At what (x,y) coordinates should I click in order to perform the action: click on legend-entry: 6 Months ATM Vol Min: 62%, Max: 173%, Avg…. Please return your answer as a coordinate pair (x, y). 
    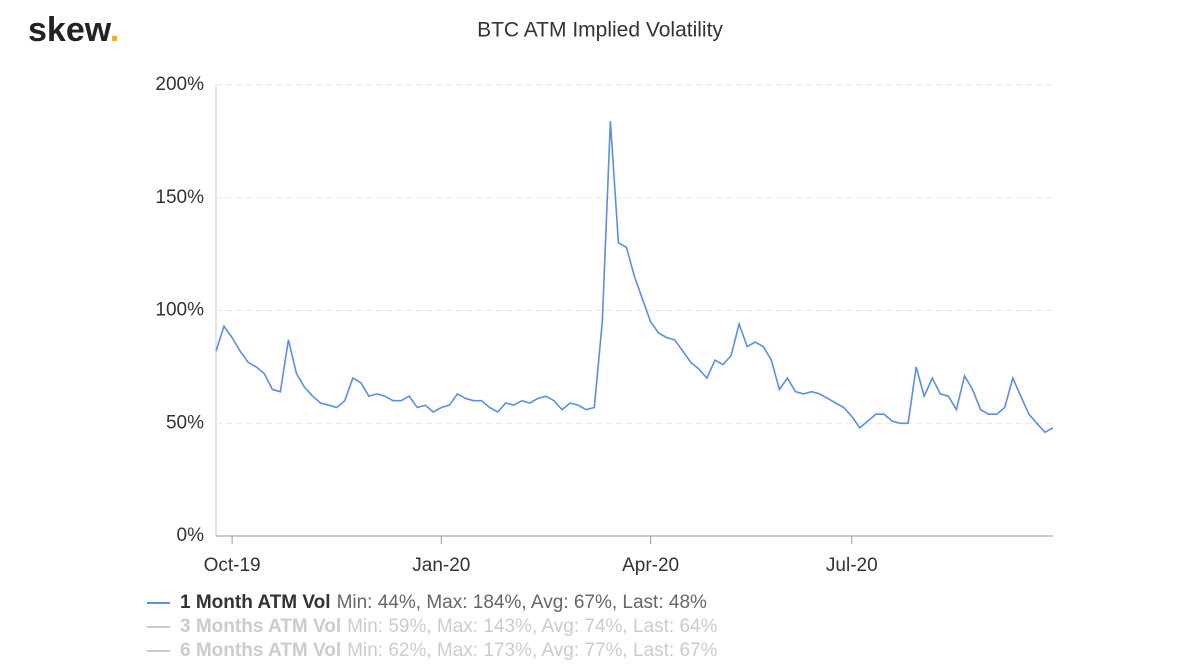
    Looking at the image, I should click on (449, 650).